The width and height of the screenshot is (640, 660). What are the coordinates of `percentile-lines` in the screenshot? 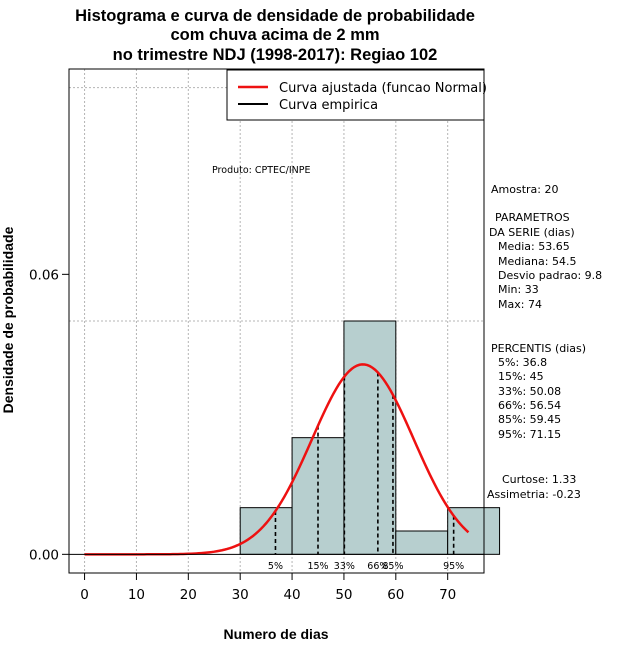 It's located at (364, 463).